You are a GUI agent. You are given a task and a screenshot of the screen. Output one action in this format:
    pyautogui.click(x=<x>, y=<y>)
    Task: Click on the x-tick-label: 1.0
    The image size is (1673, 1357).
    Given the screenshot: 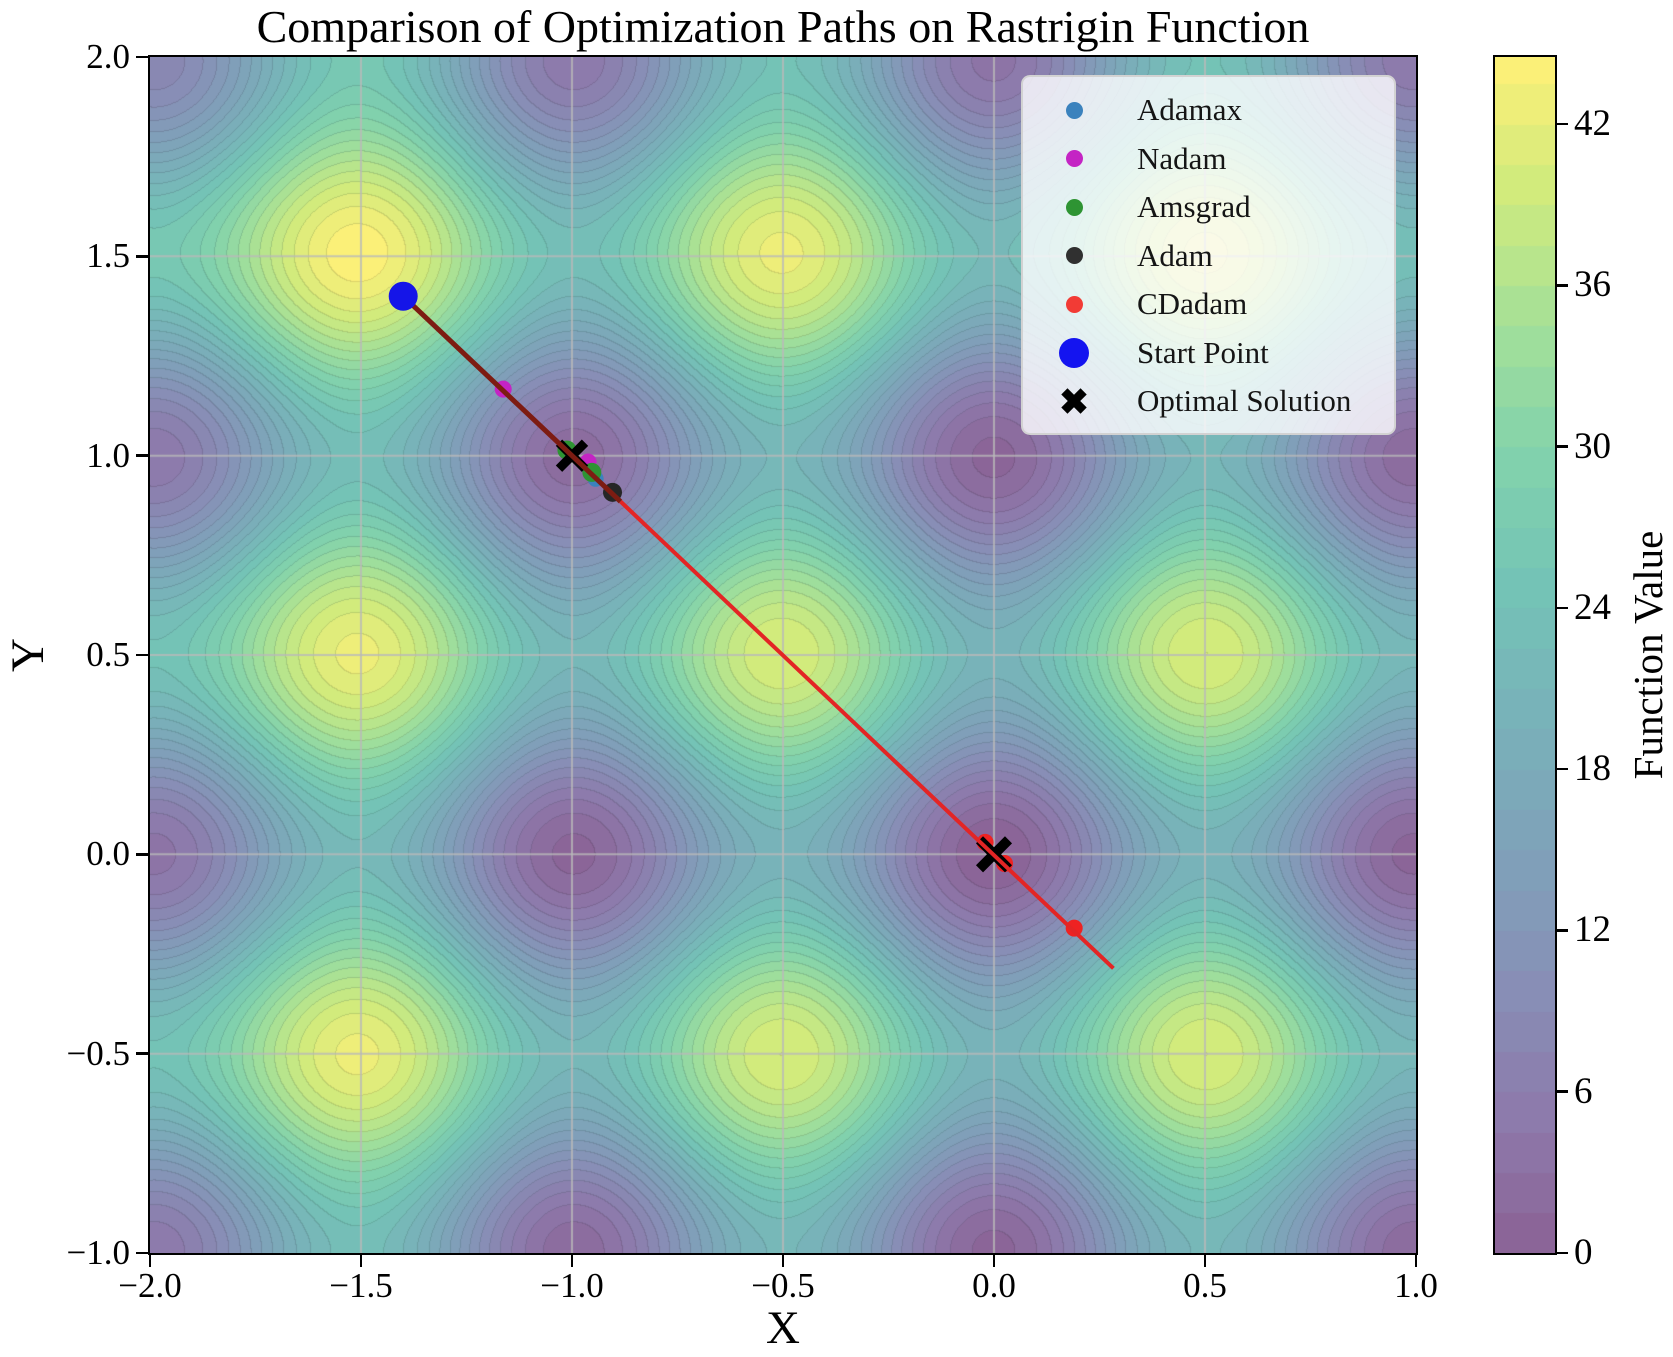 What is the action you would take?
    pyautogui.click(x=1416, y=1285)
    